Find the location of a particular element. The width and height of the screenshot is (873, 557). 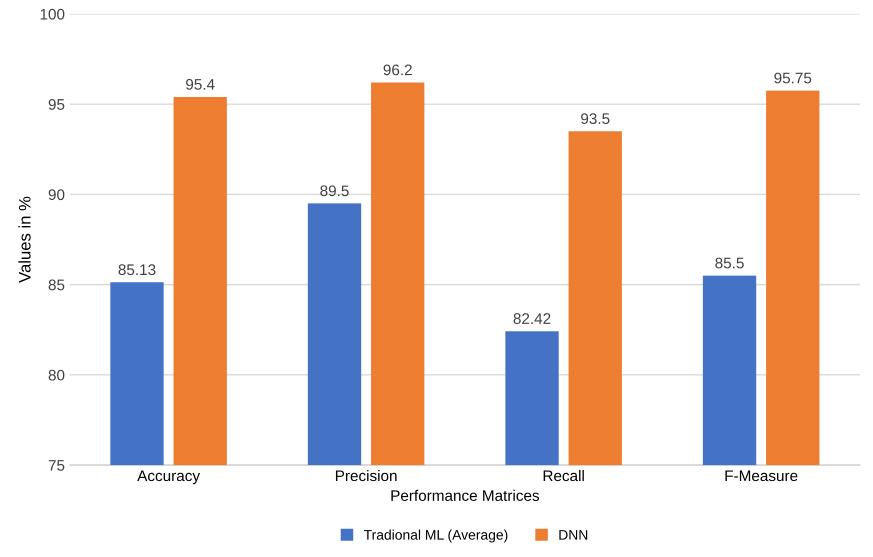

x-tick-label: Precision is located at coordinates (366, 476).